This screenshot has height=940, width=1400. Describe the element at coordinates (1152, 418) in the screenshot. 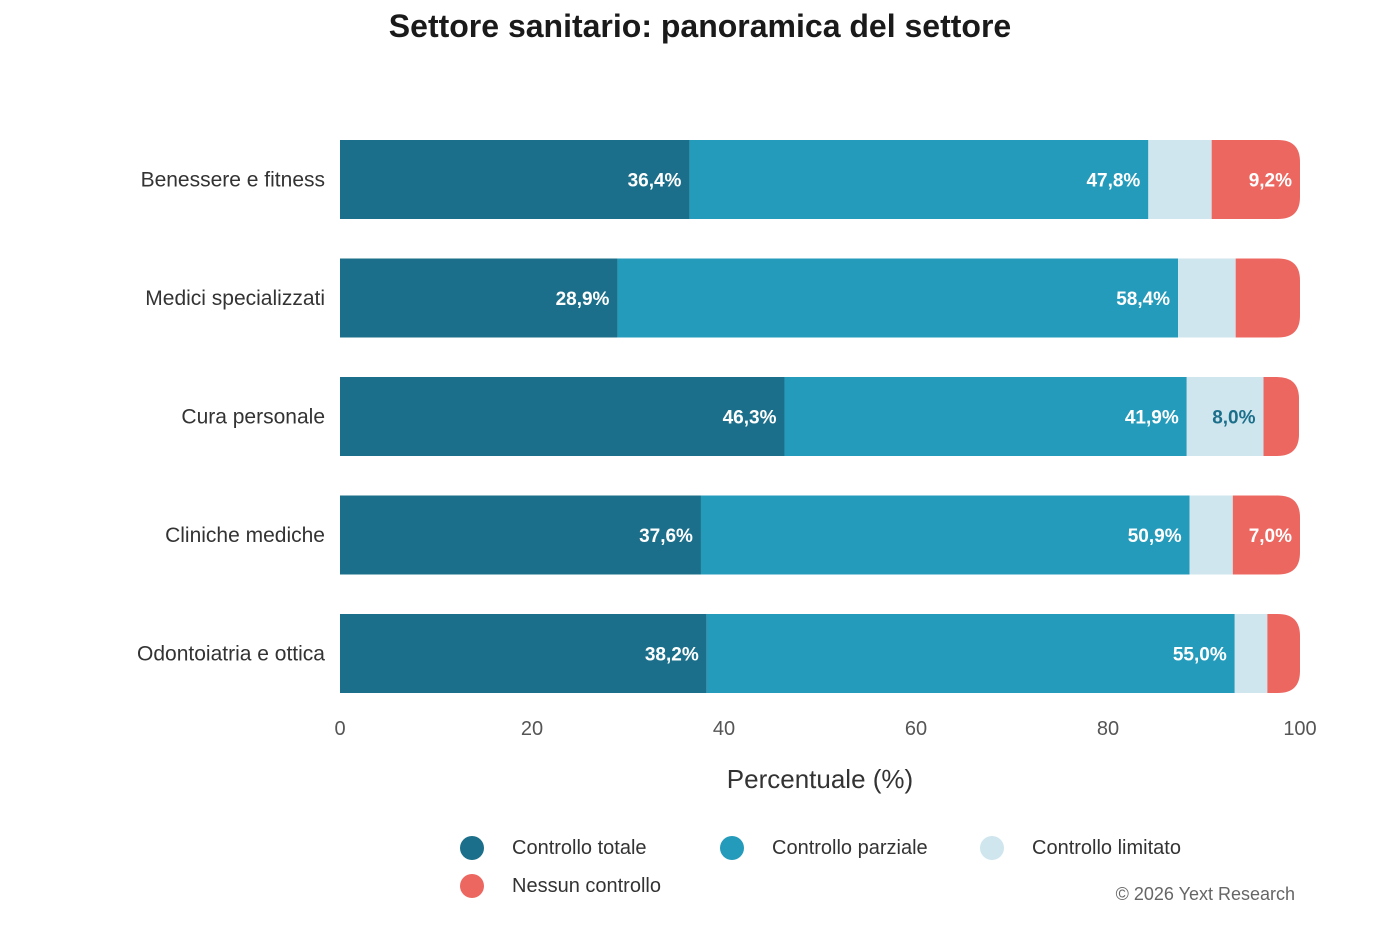

I see `data-label: 41,9%` at that location.